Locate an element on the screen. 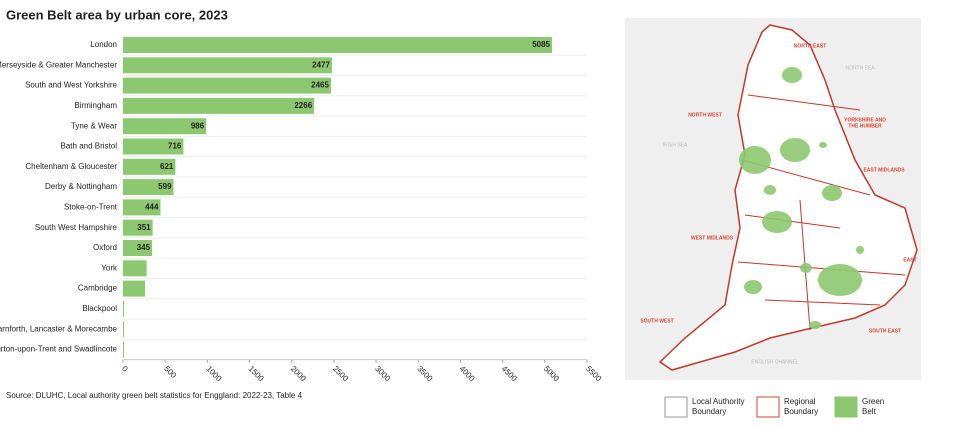 The image size is (960, 426). value-label: 2266 is located at coordinates (303, 105).